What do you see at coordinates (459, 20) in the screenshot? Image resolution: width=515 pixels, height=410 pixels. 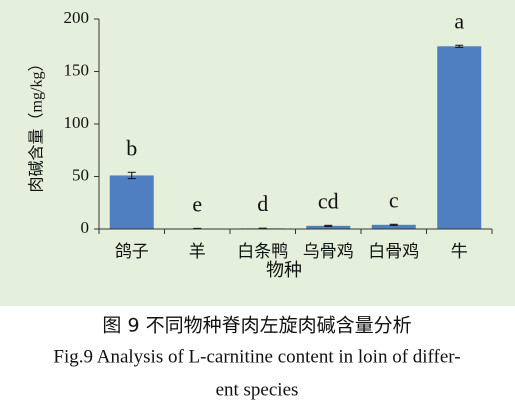 I see `significance-label: a` at bounding box center [459, 20].